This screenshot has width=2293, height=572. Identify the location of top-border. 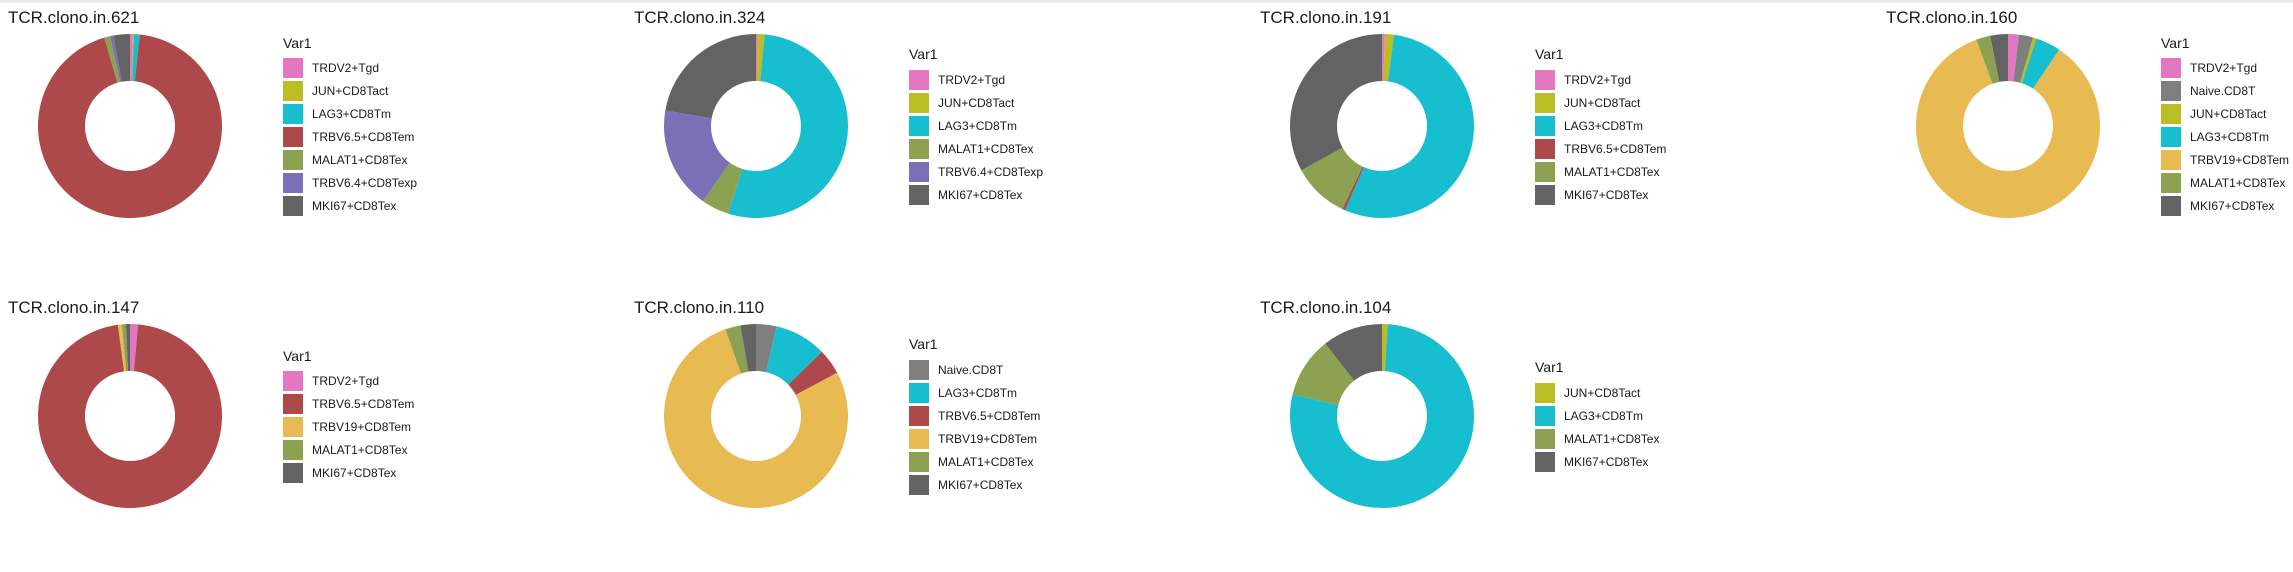
(1146, 1).